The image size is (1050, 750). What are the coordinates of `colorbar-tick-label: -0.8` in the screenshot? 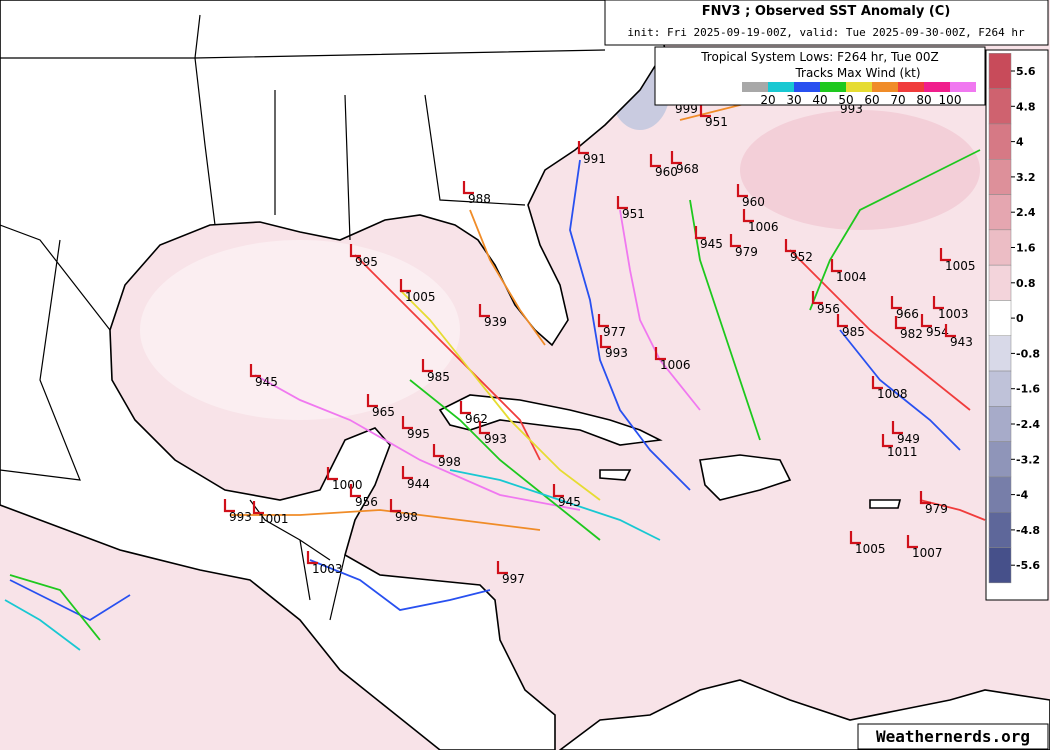 It's located at (1028, 353).